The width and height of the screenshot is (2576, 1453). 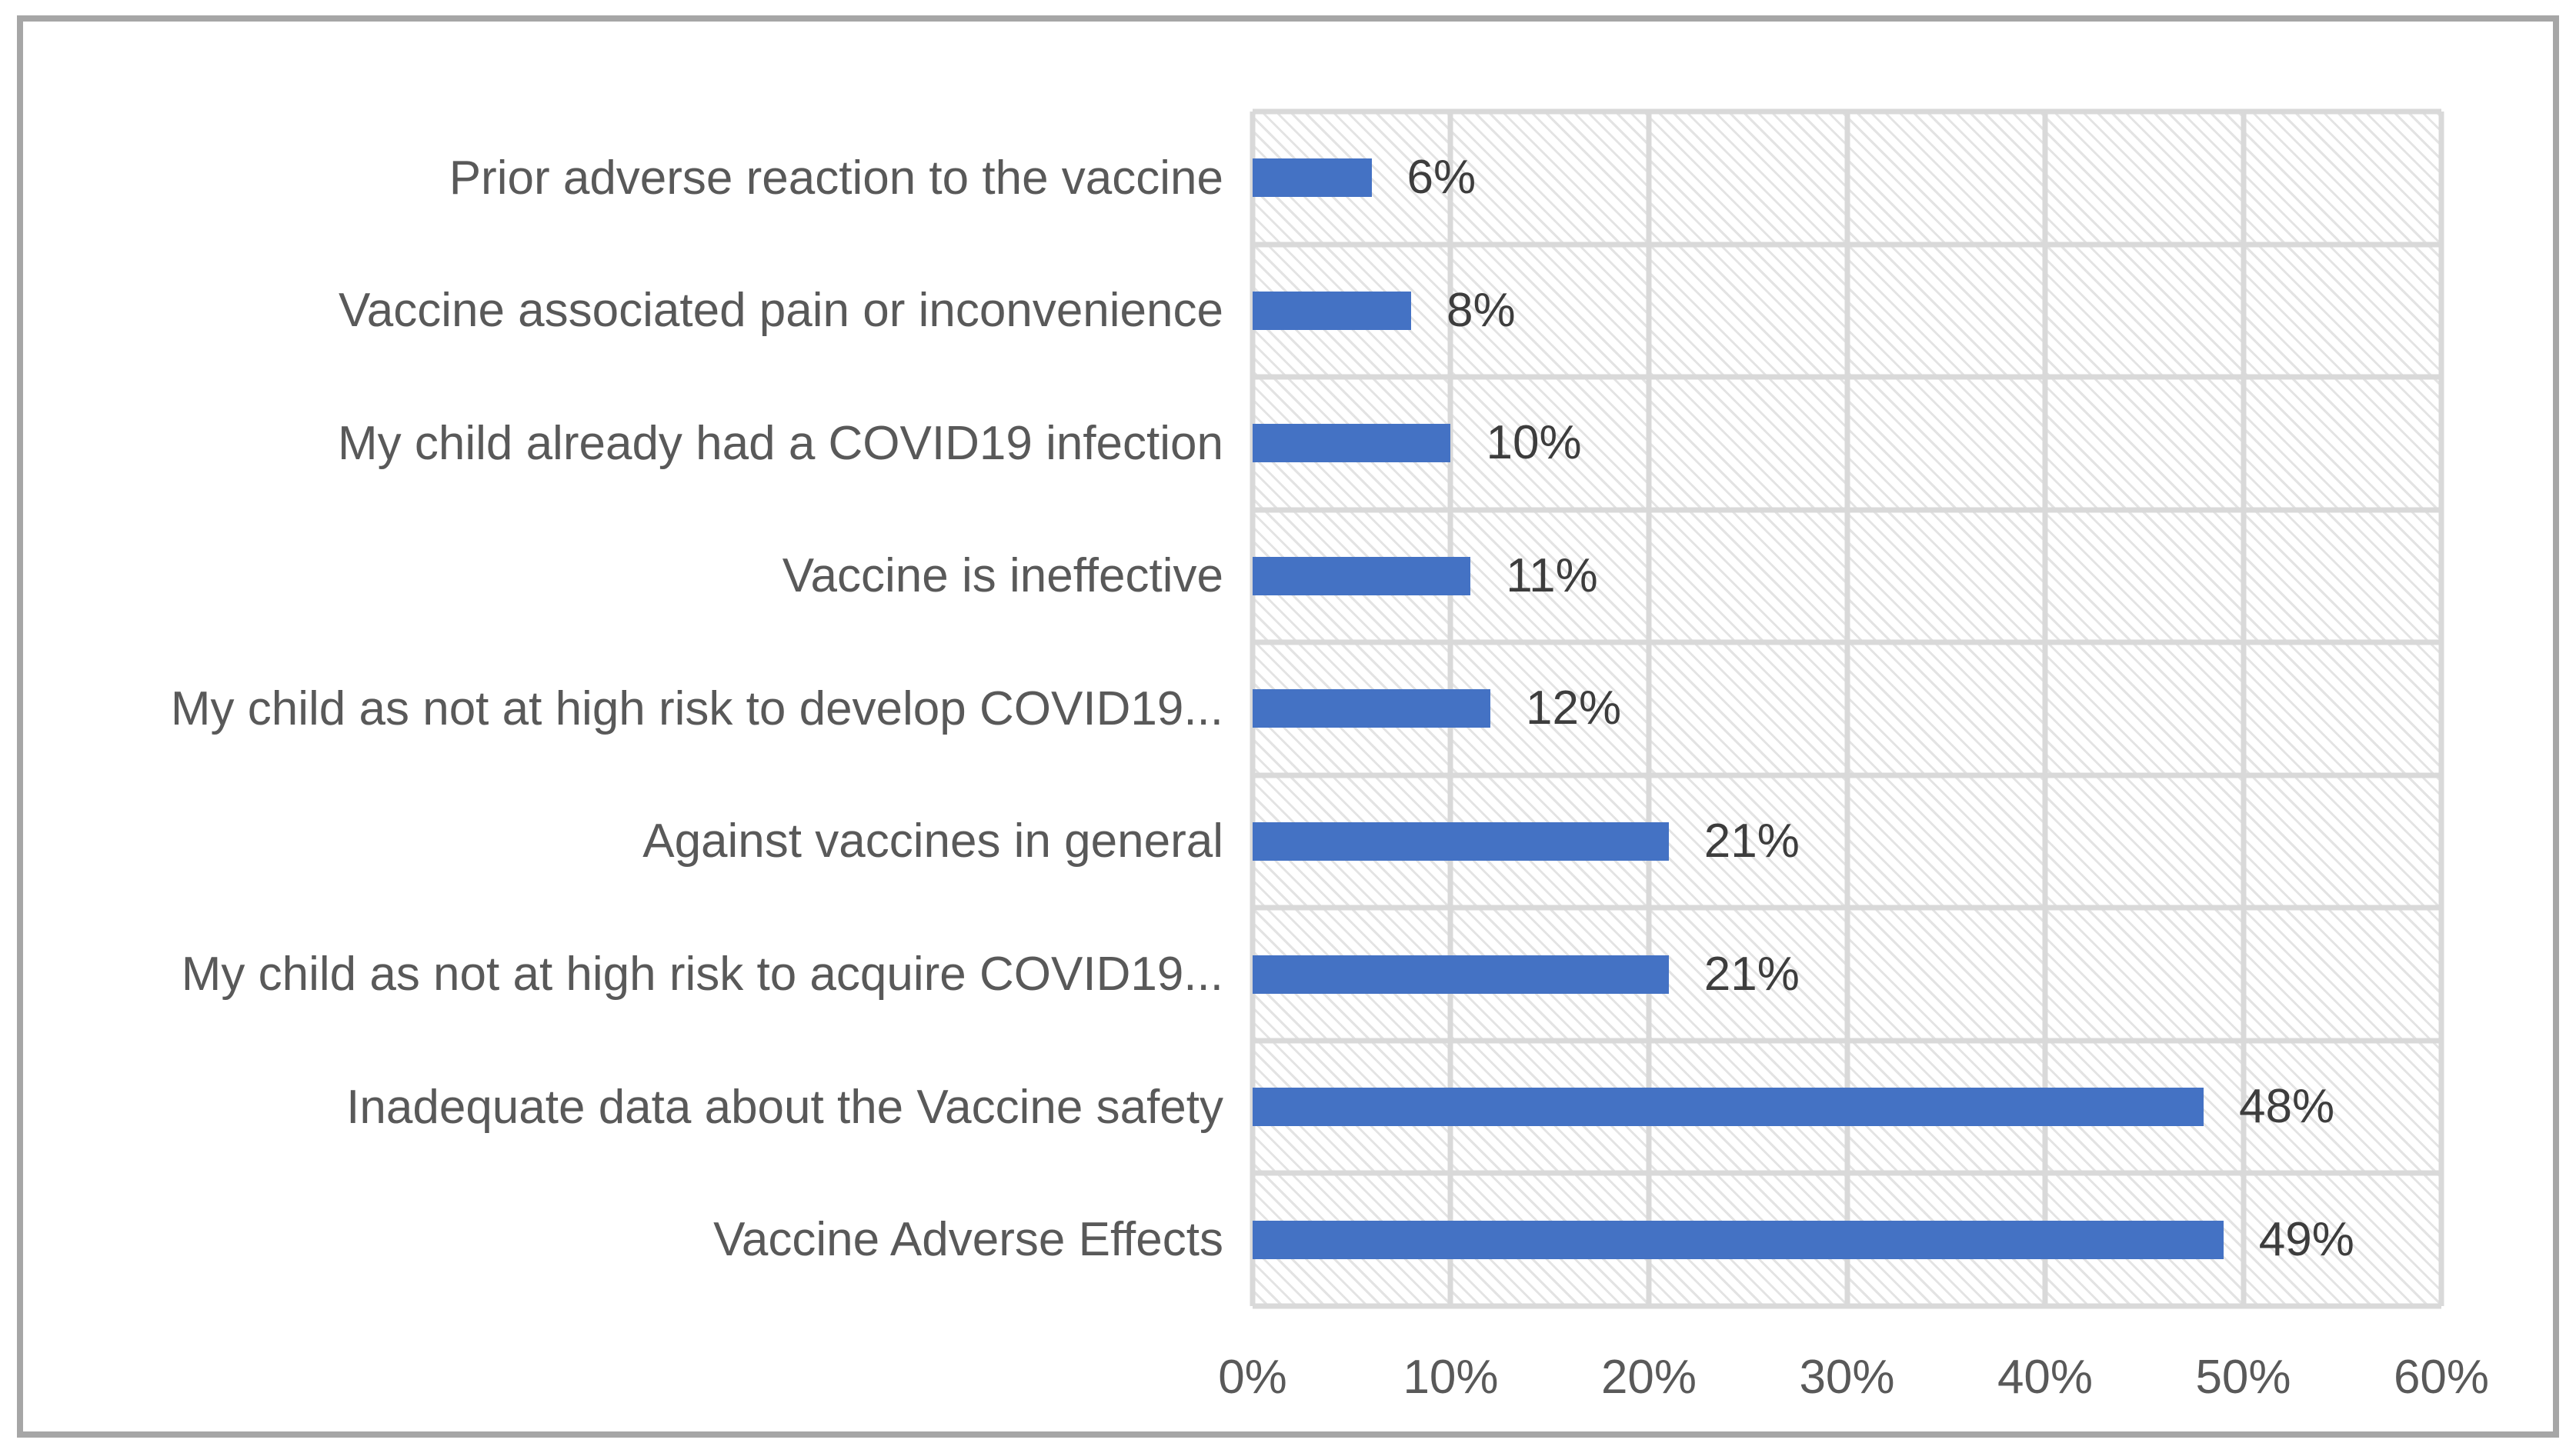 I want to click on bar-value-label: 49%, so click(x=2306, y=1239).